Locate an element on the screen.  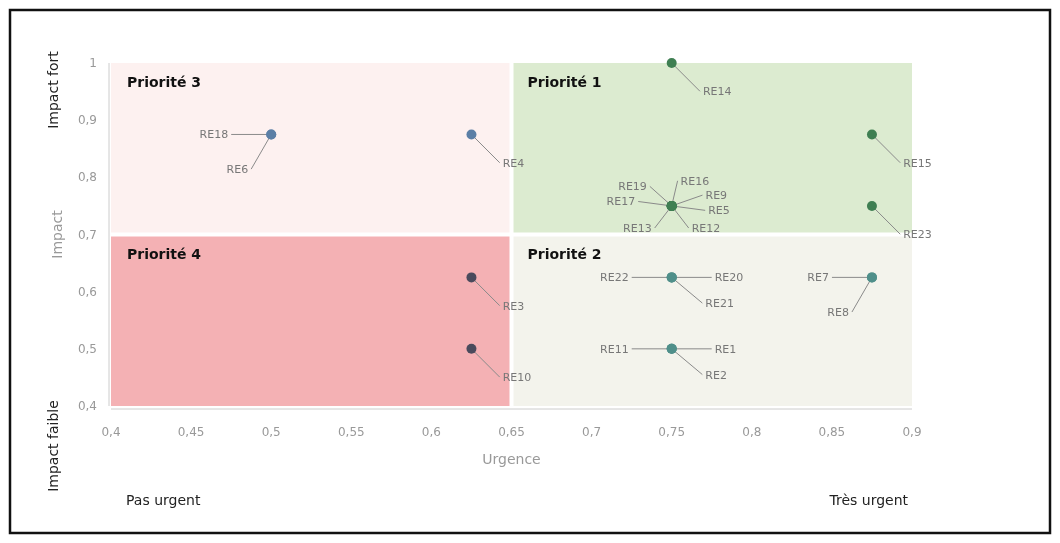
data-label: RE11 is located at coordinates (614, 349).